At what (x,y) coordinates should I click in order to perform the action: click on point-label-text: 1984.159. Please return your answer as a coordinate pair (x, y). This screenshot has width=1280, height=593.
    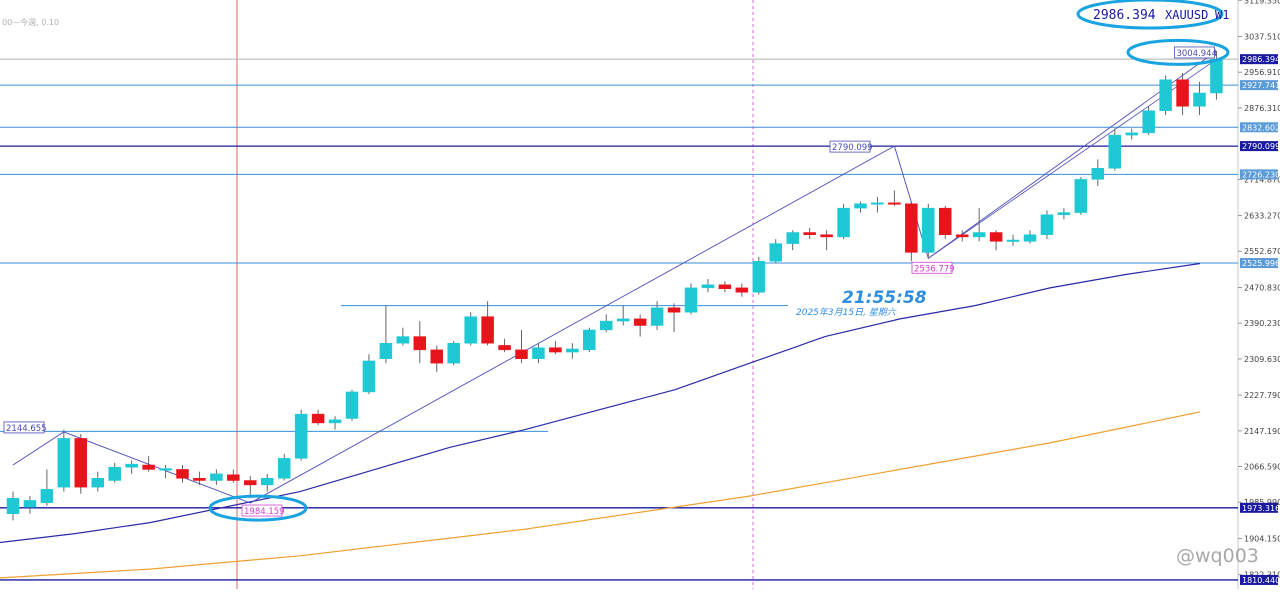
    Looking at the image, I should click on (264, 512).